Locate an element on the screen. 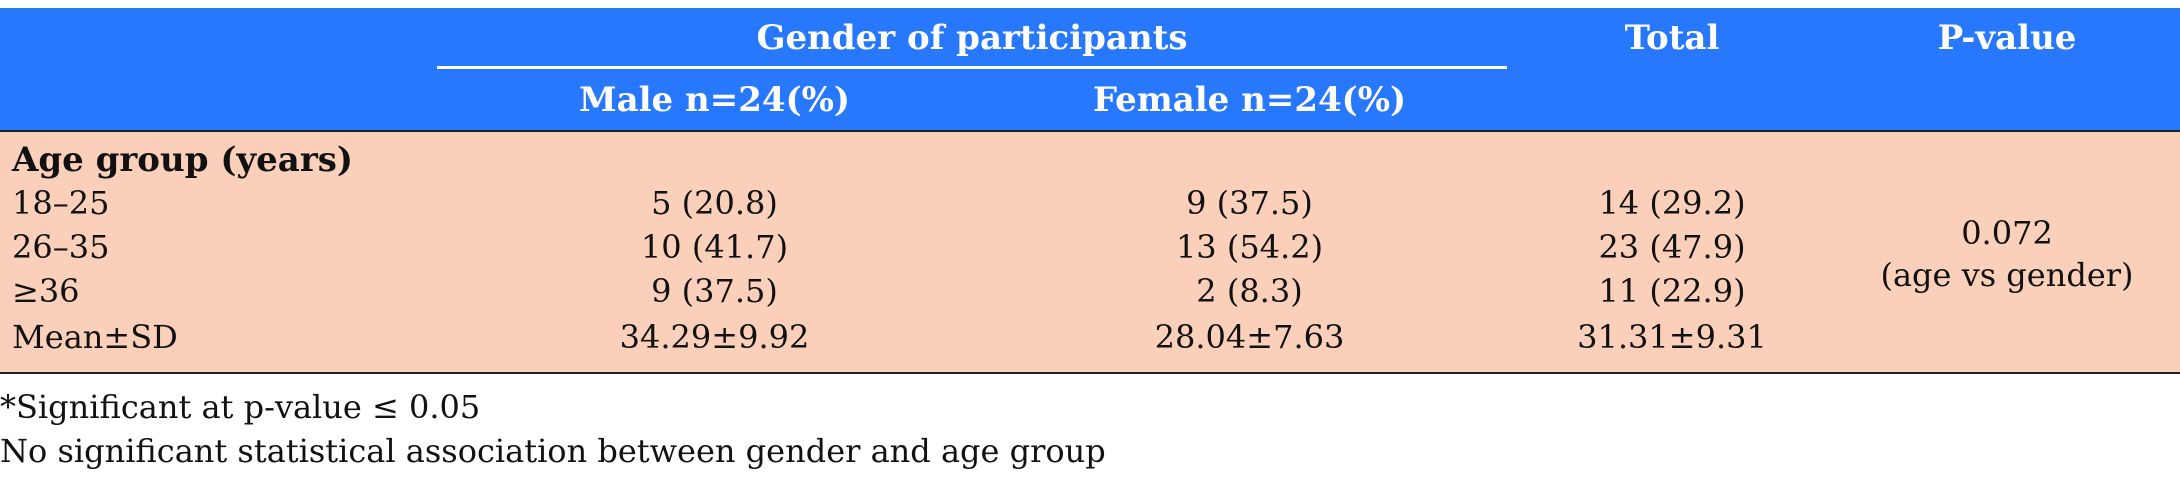 The height and width of the screenshot is (490, 2180). pvalue-cell: 0.072 (age vs gender) is located at coordinates (2007, 254).